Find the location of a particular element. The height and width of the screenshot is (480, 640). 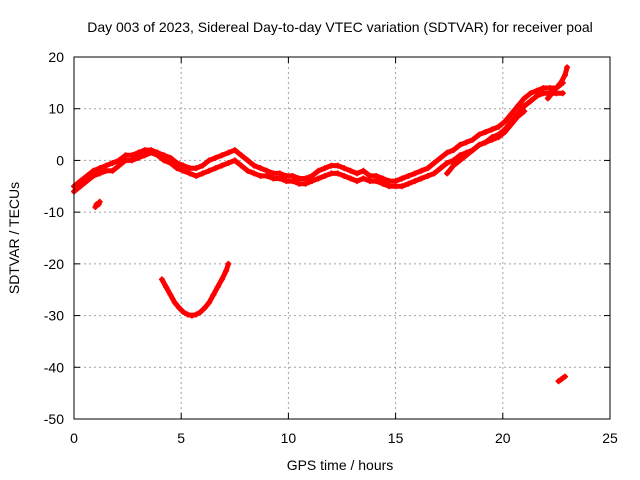

y-tick-label: -50 is located at coordinates (54, 419).